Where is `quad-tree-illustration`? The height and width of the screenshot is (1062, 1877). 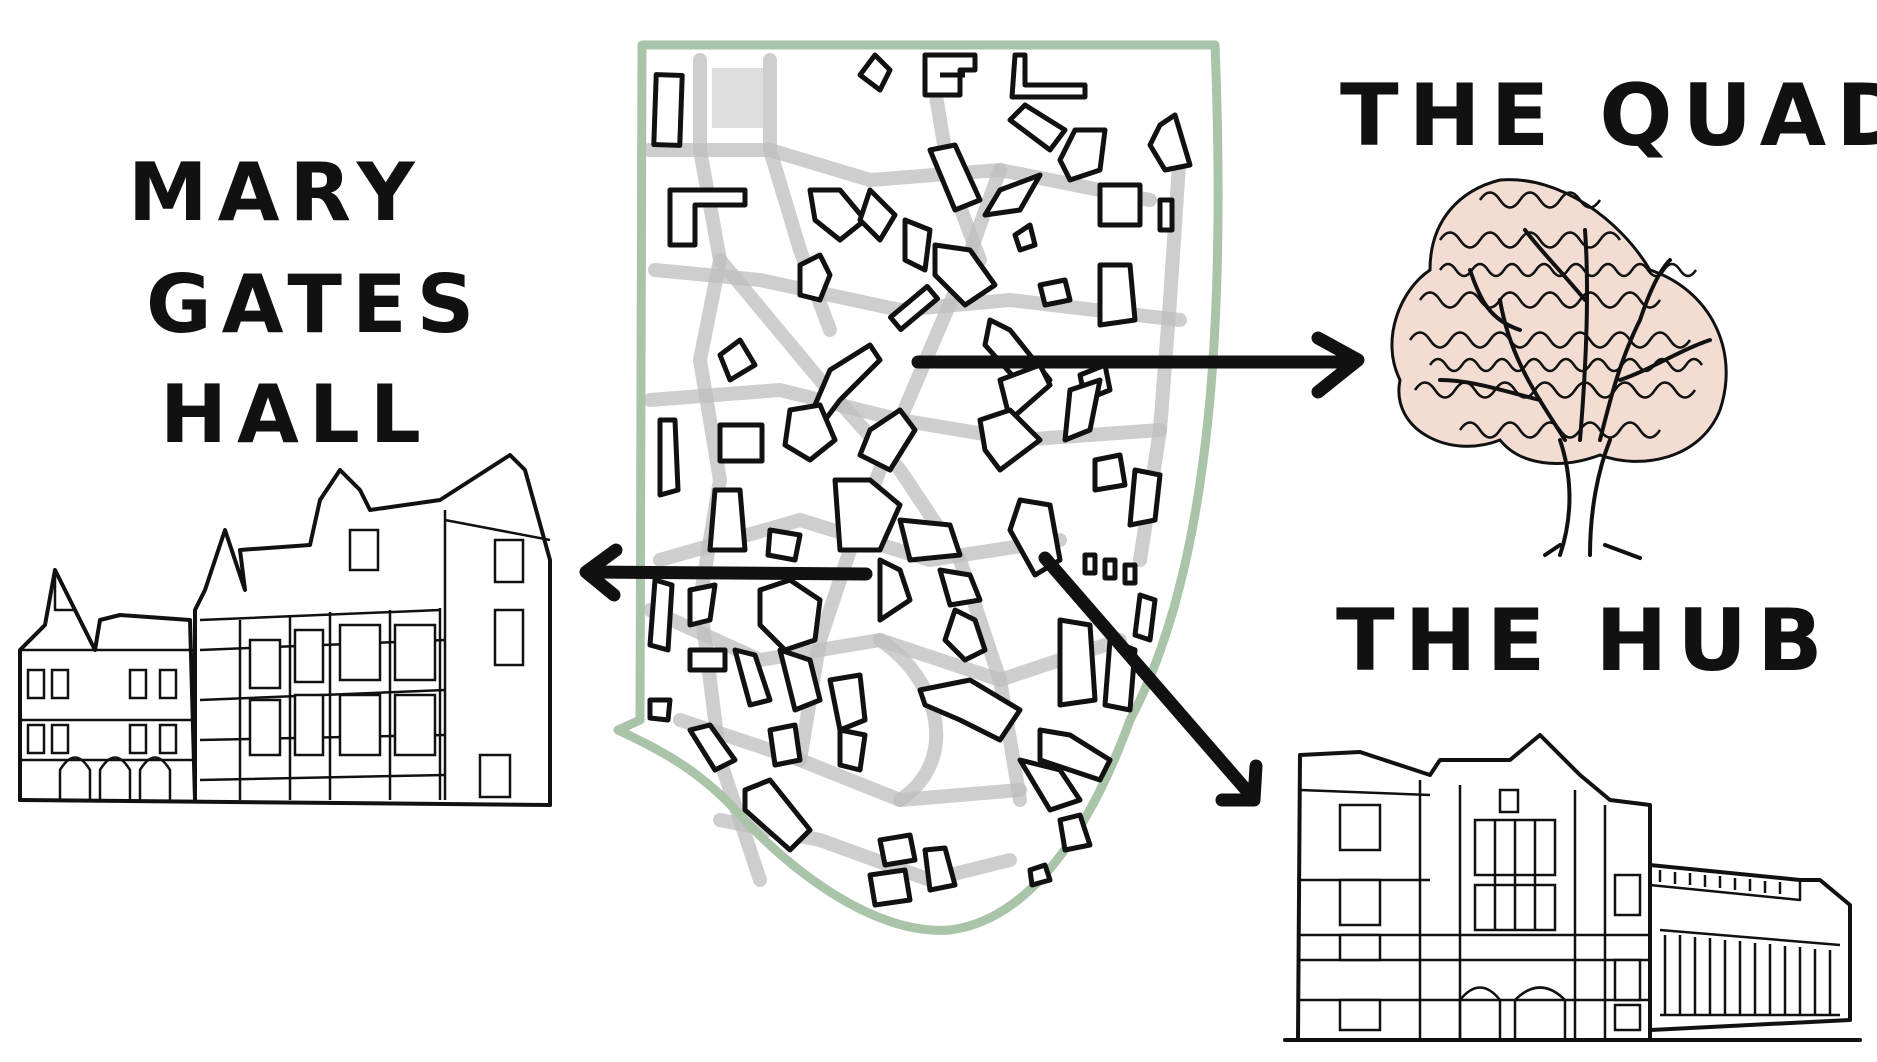
quad-tree-illustration is located at coordinates (1559, 369).